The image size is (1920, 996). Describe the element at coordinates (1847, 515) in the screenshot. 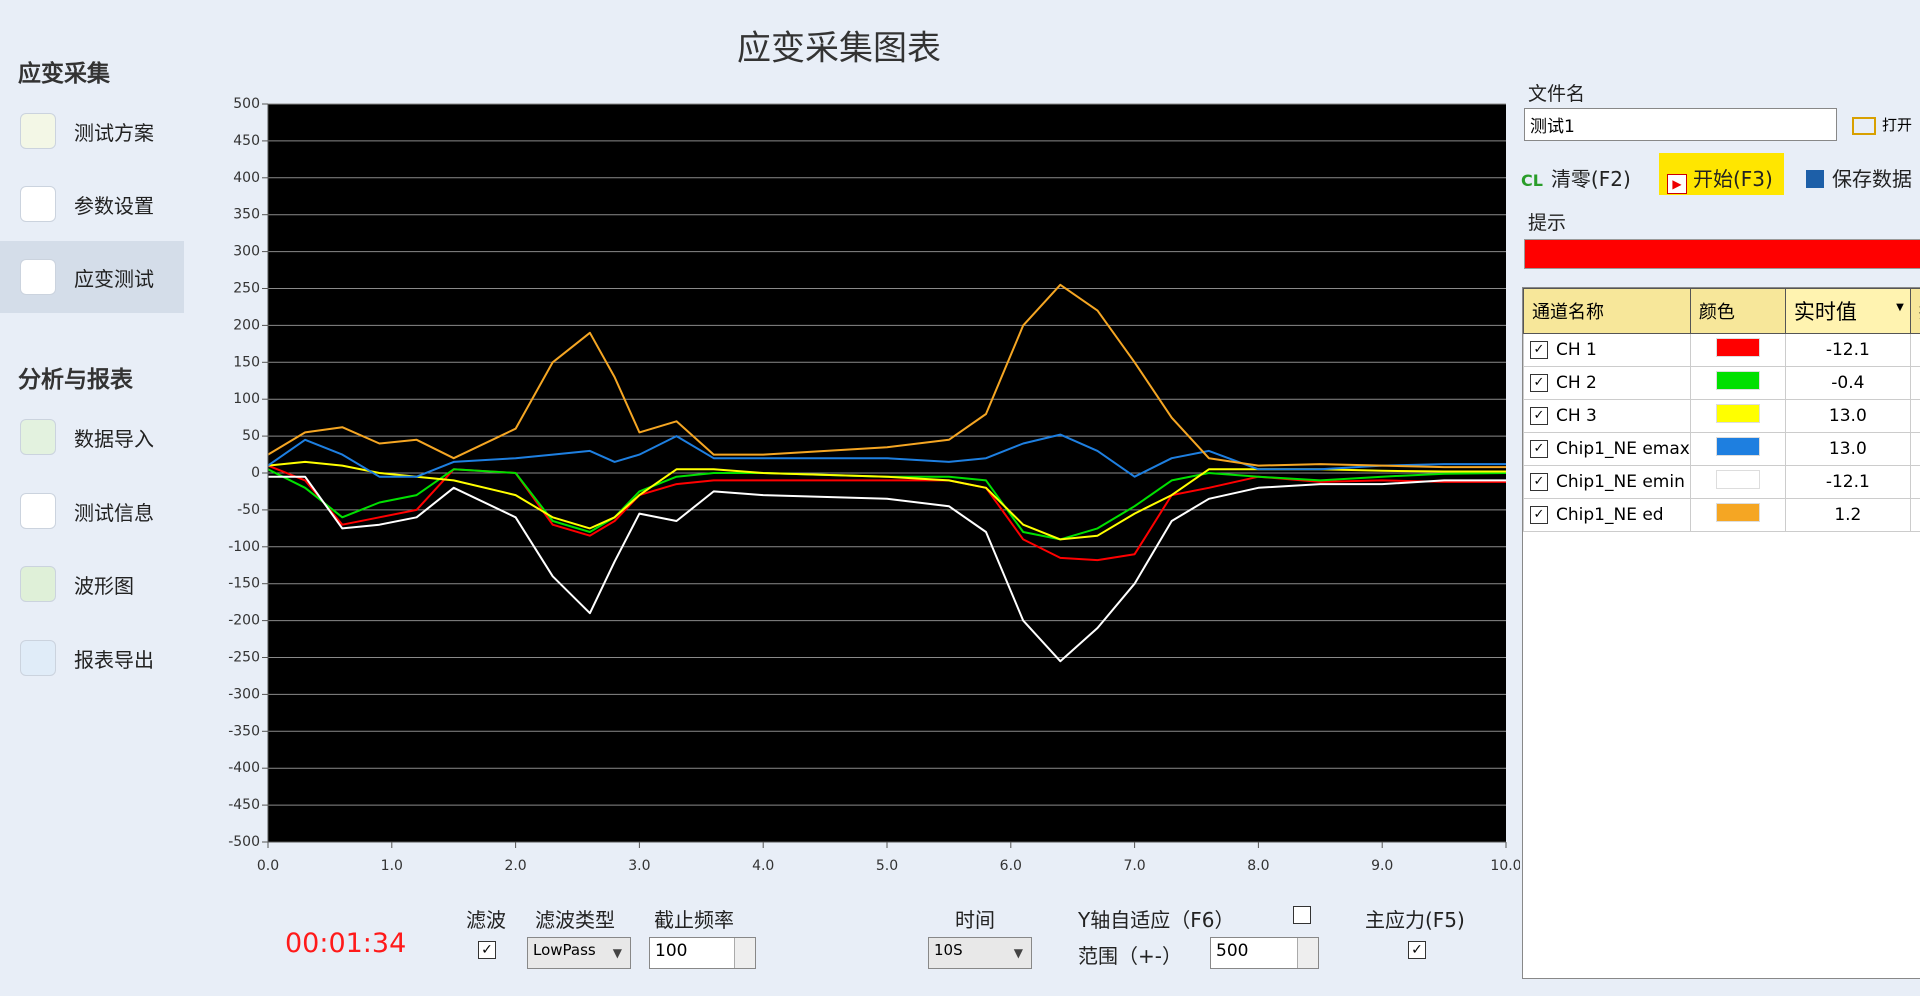

I see `realtime-value: 1.2` at that location.